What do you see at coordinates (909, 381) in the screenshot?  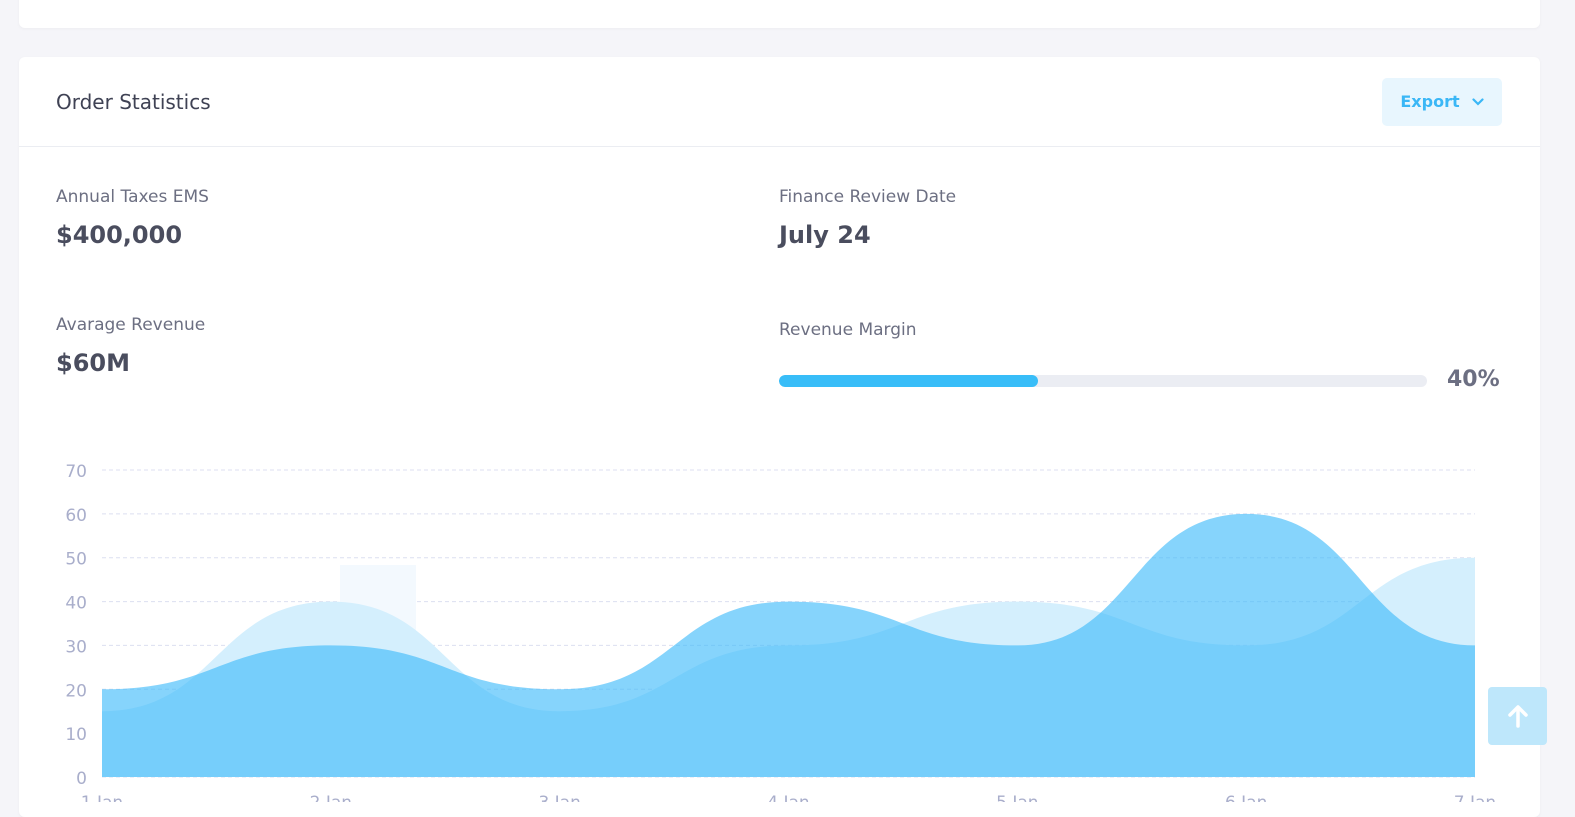 I see `progress-fill` at bounding box center [909, 381].